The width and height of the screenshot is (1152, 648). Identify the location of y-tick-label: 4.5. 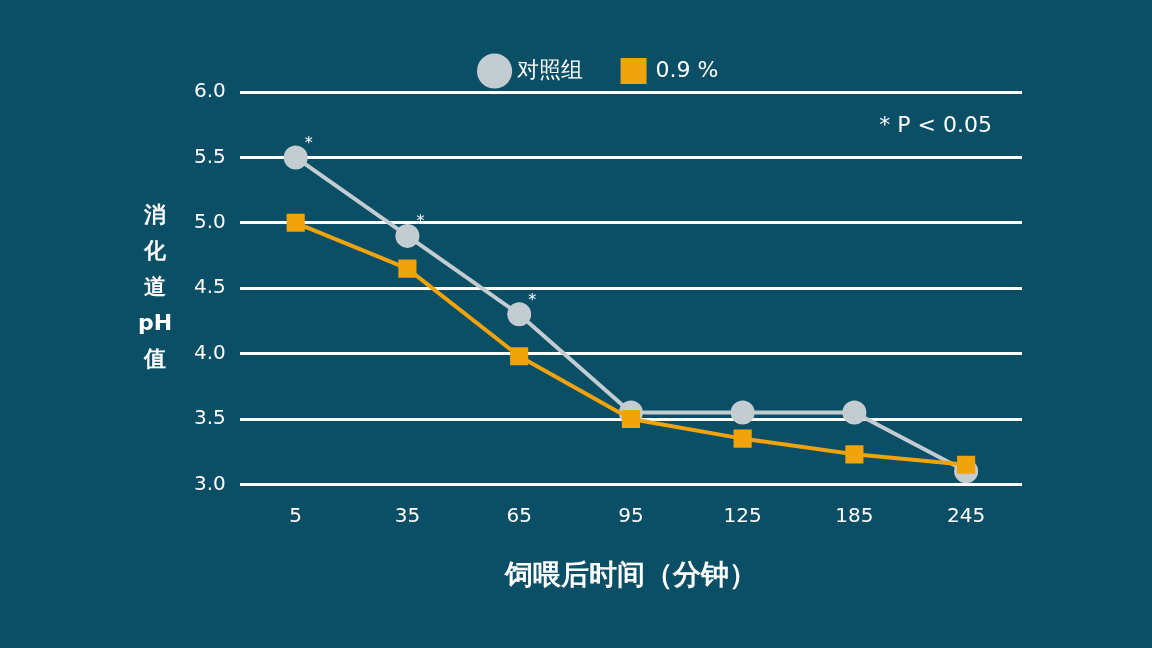
(209, 286).